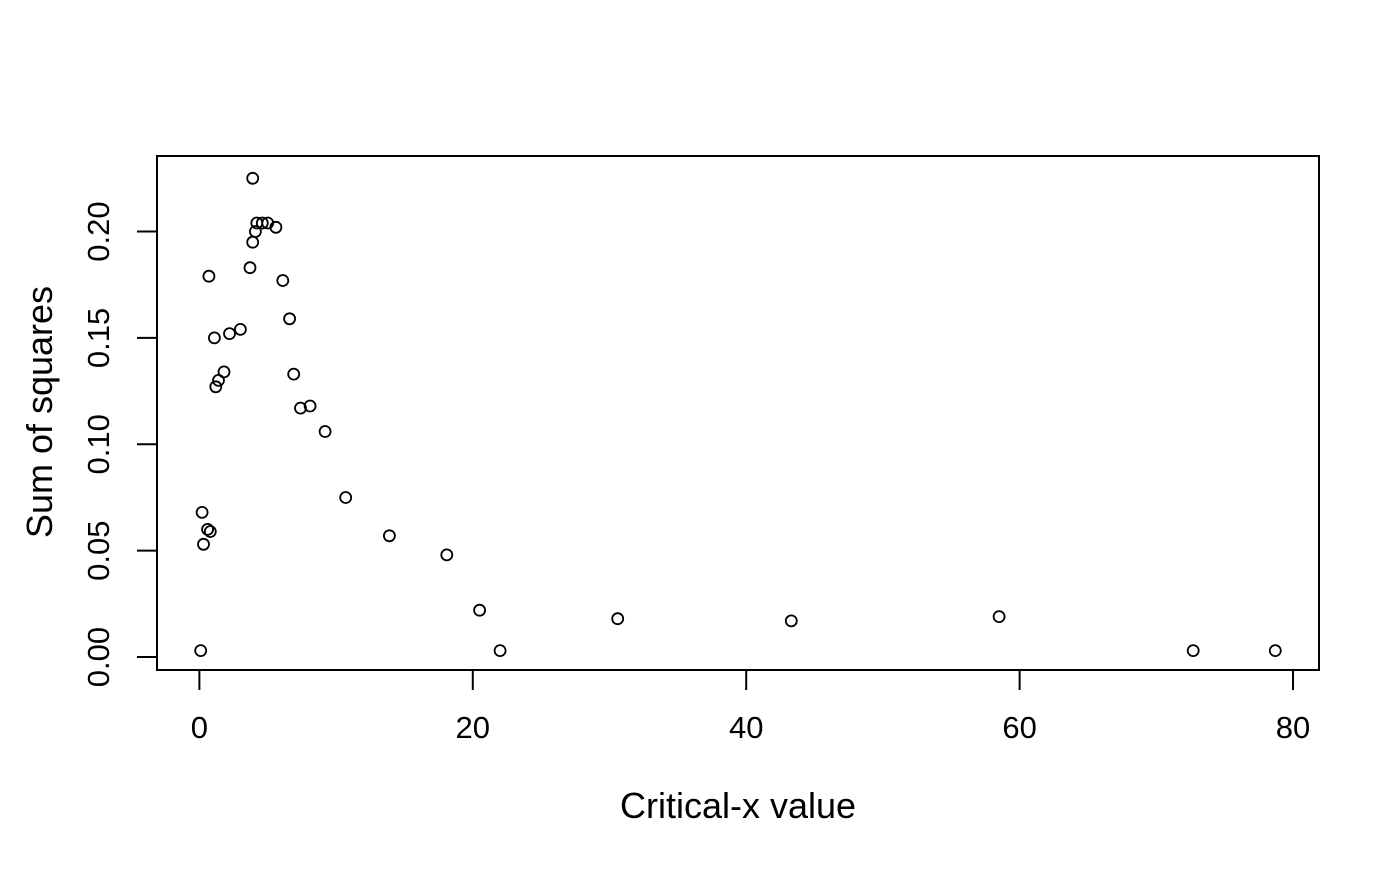 The image size is (1400, 871). I want to click on y-tick-label: 0.00, so click(98, 657).